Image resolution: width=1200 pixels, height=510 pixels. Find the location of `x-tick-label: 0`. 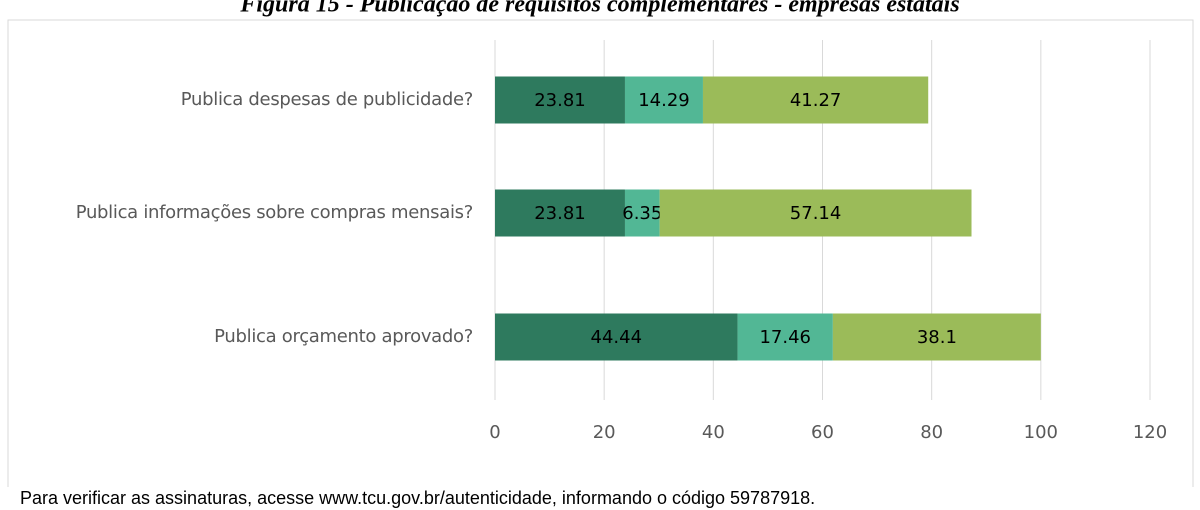

x-tick-label: 0 is located at coordinates (494, 432).